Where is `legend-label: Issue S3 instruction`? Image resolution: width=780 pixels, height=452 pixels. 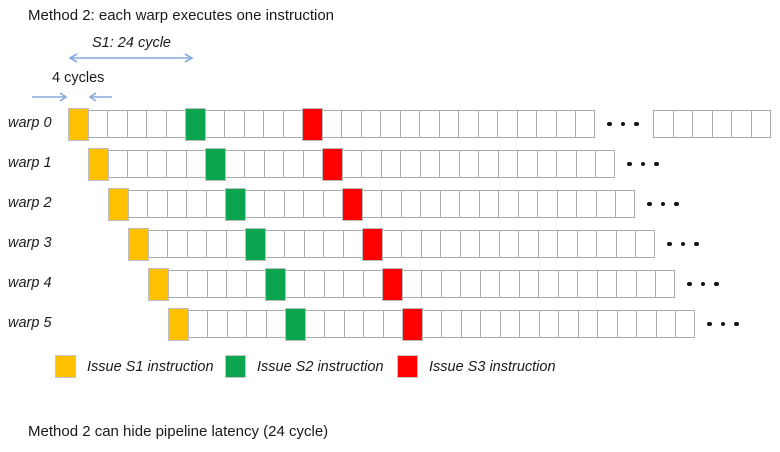 legend-label: Issue S3 instruction is located at coordinates (492, 366).